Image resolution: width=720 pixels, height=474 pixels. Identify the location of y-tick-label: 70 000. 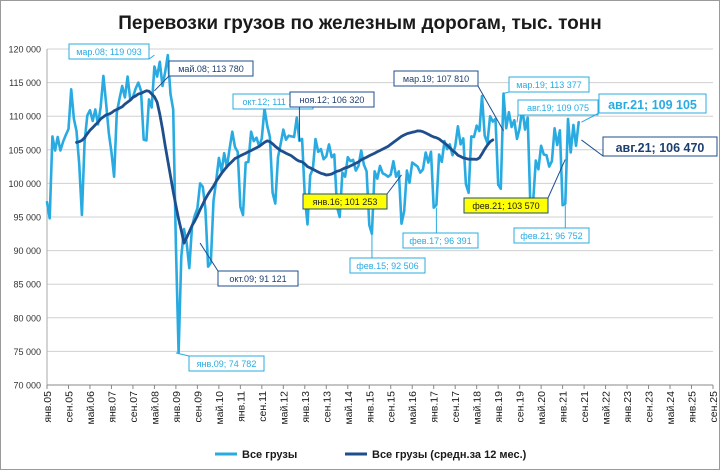
(27, 386).